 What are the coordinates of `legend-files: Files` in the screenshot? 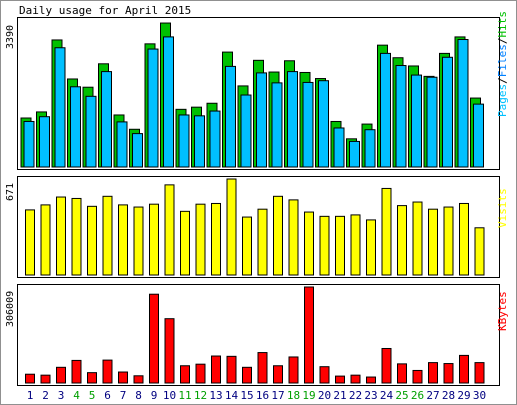 It's located at (502, 60).